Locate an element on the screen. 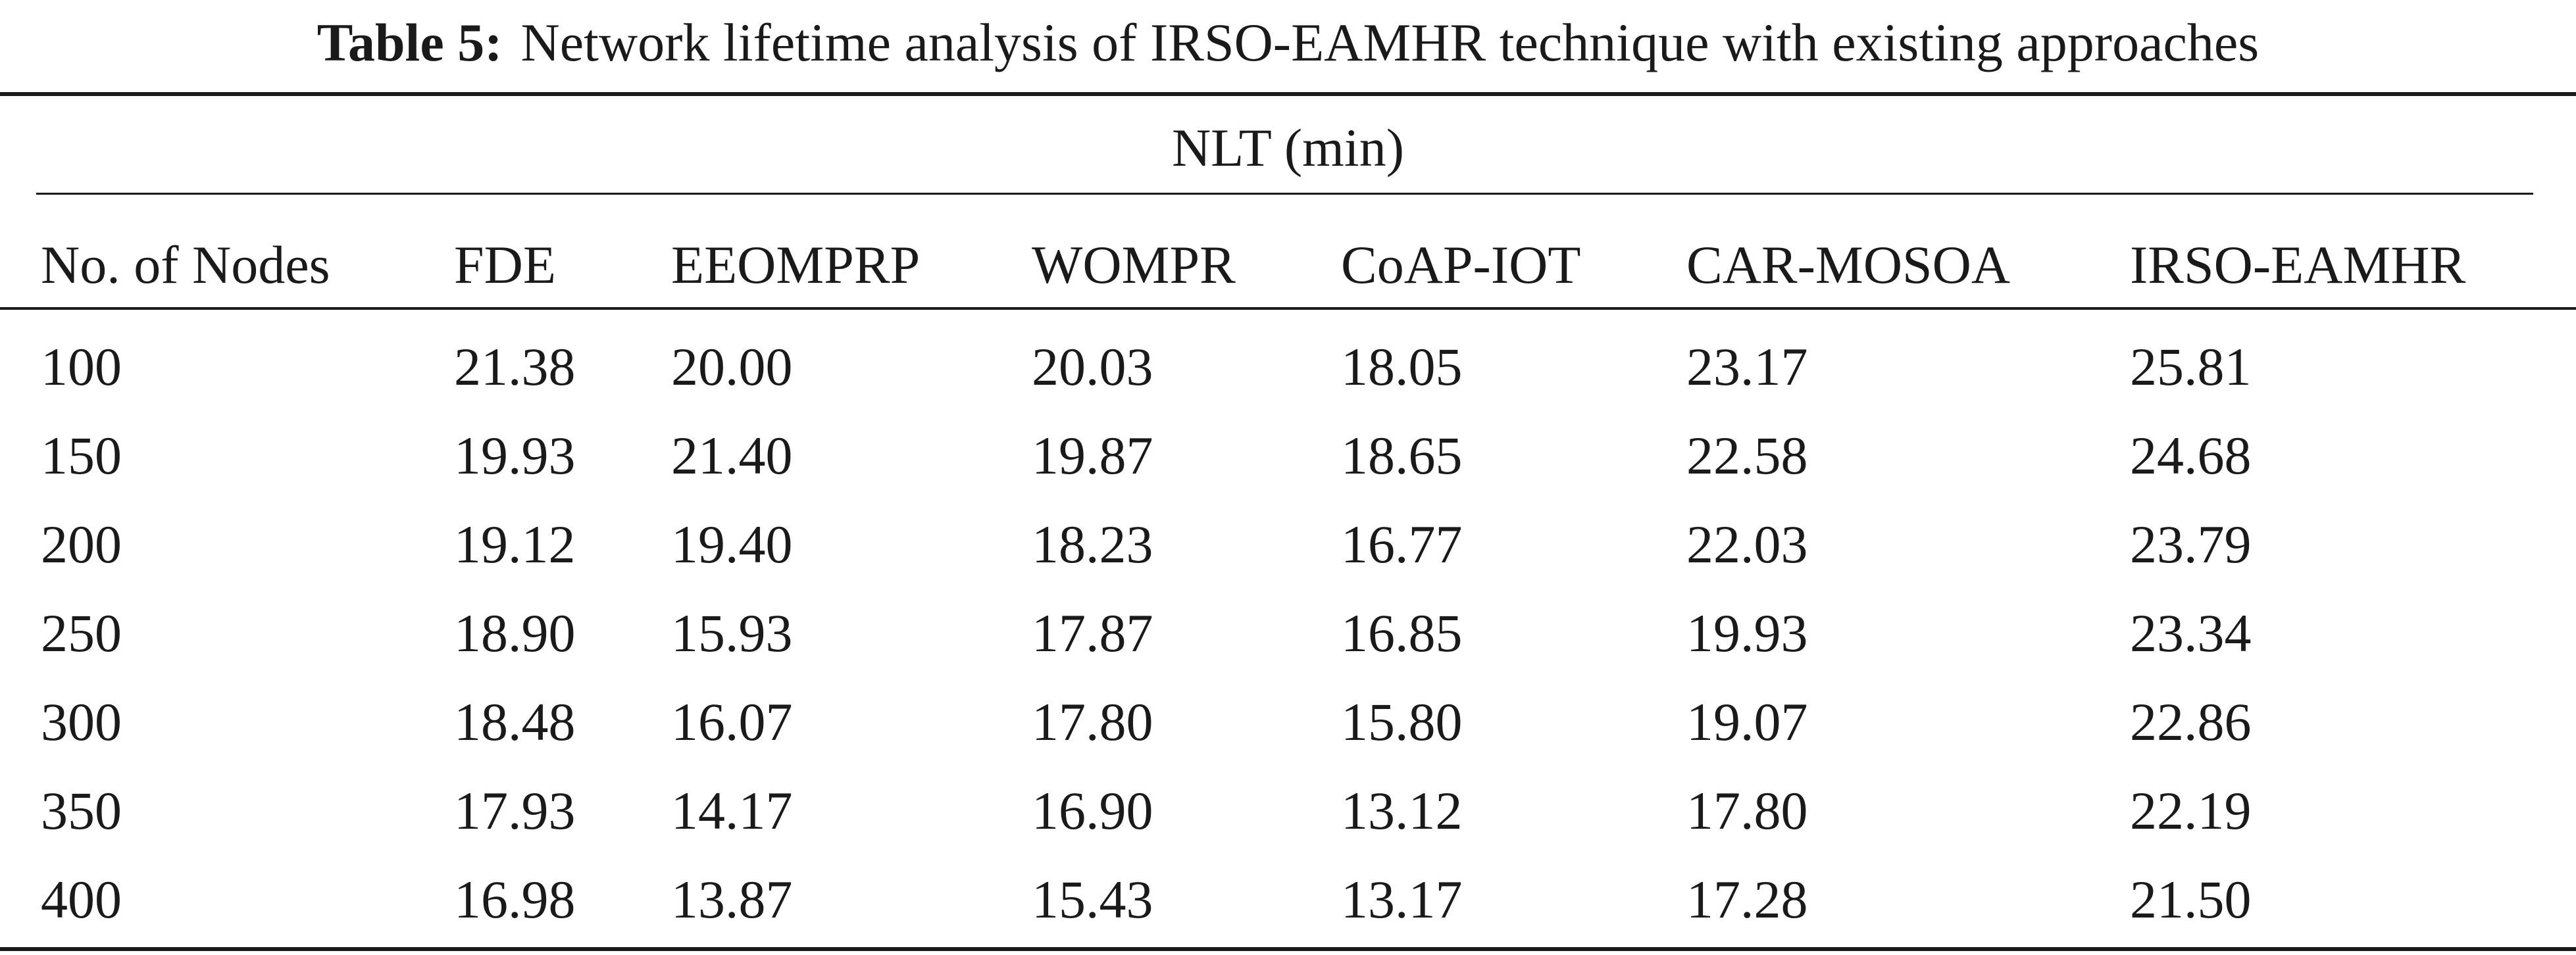 The image size is (2576, 955). table-cell: 16.77 is located at coordinates (1402, 544).